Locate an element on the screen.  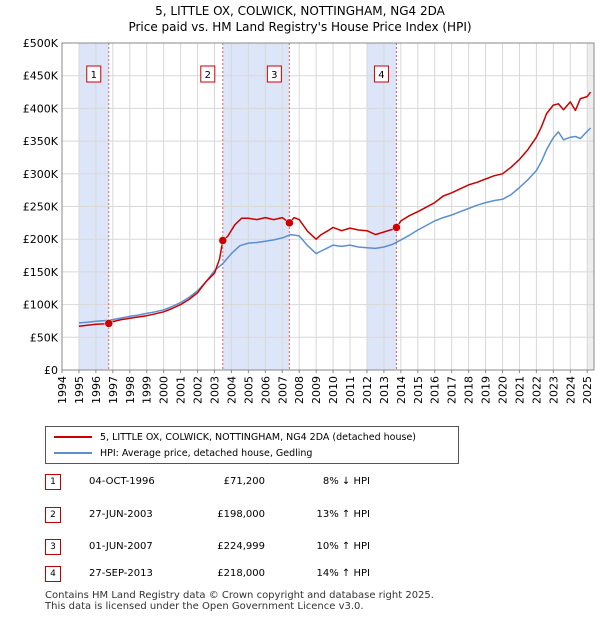
transaction-price: £218,000 is located at coordinates (241, 573).